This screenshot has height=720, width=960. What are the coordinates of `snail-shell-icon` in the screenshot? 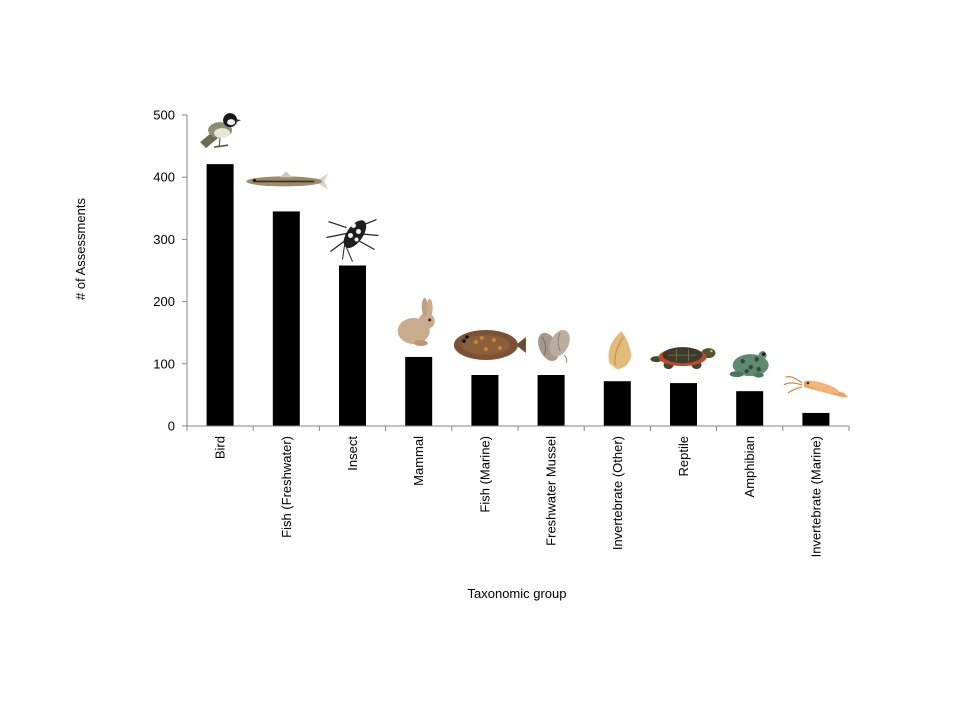 It's located at (620, 350).